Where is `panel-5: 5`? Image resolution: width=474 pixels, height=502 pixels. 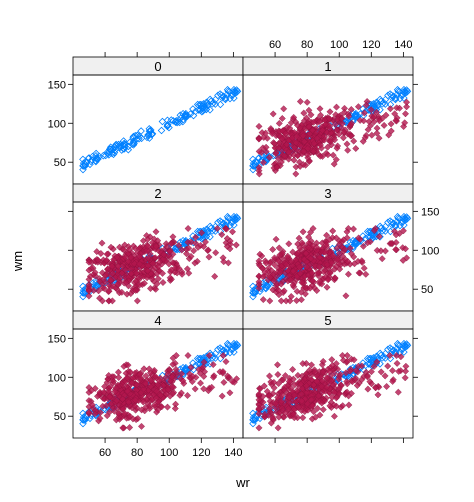
panel-5: 5 is located at coordinates (330, 376).